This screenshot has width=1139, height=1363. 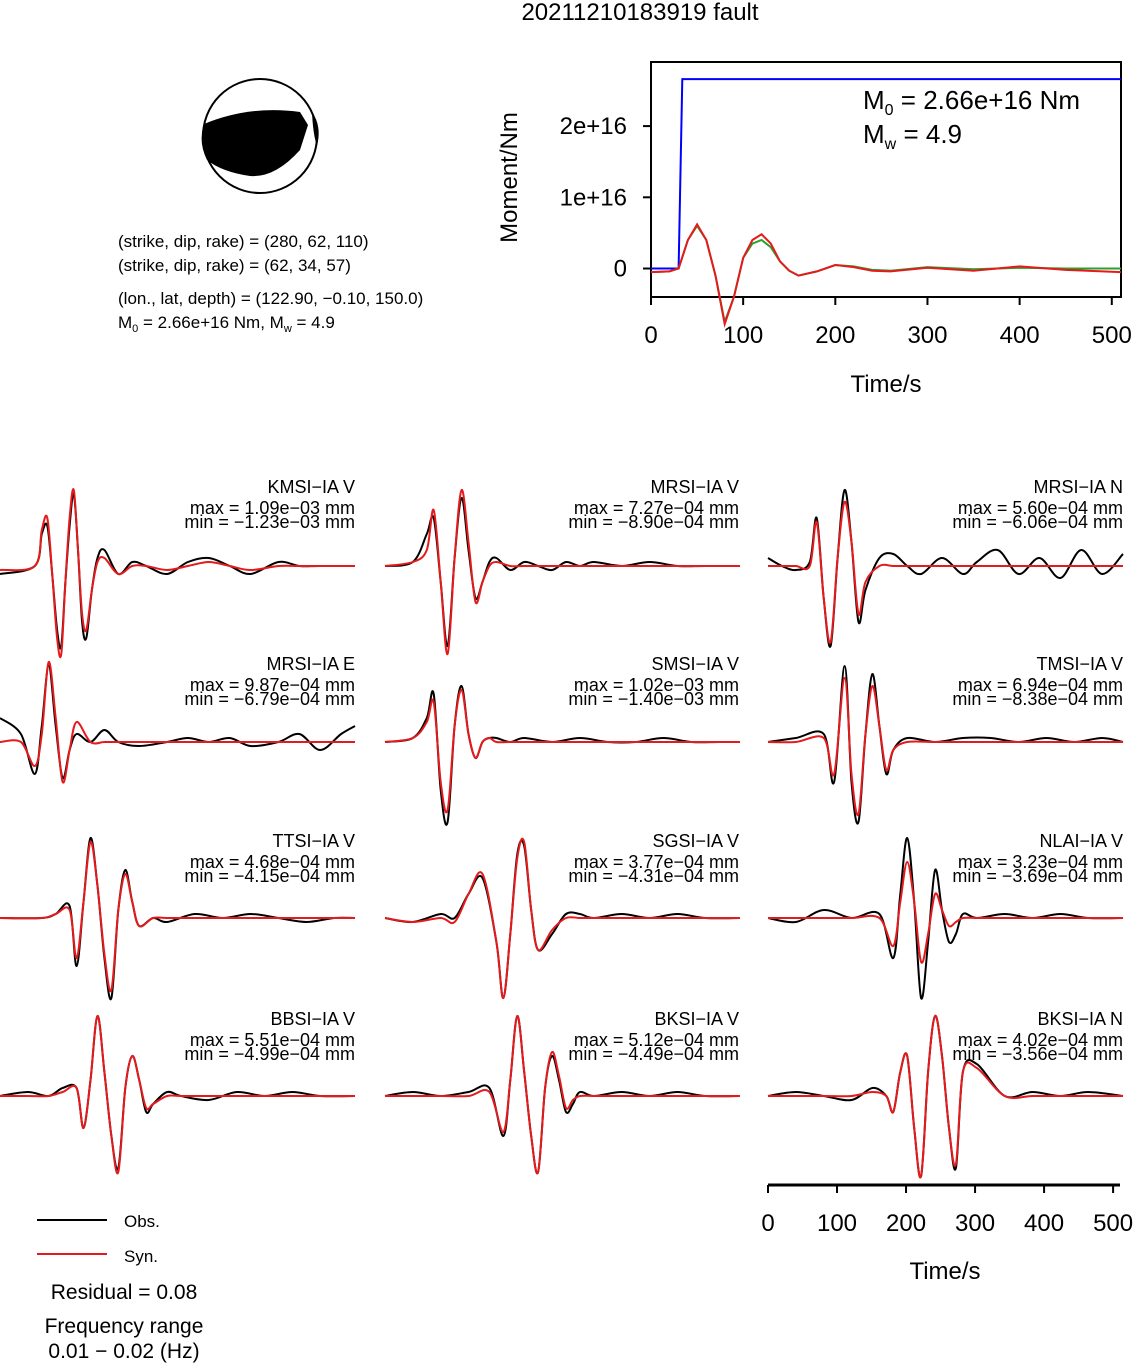 I want to click on wave-xtick-label: 300, so click(x=975, y=1223).